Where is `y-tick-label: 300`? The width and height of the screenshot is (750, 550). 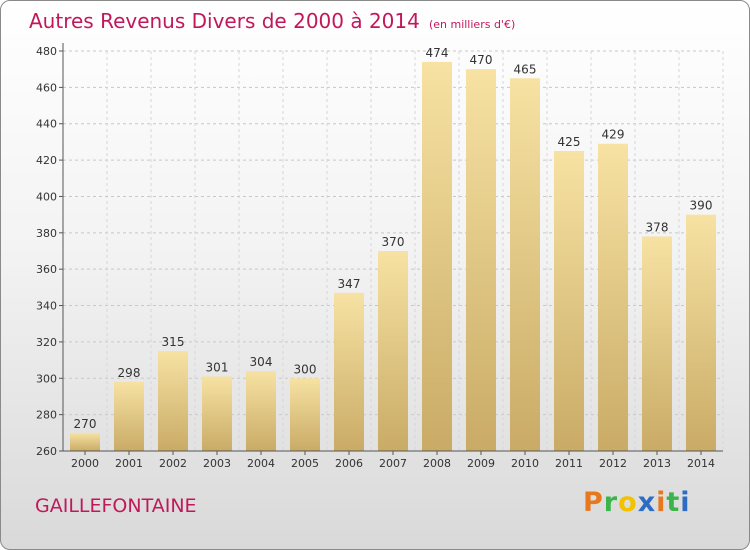 y-tick-label: 300 is located at coordinates (46, 378).